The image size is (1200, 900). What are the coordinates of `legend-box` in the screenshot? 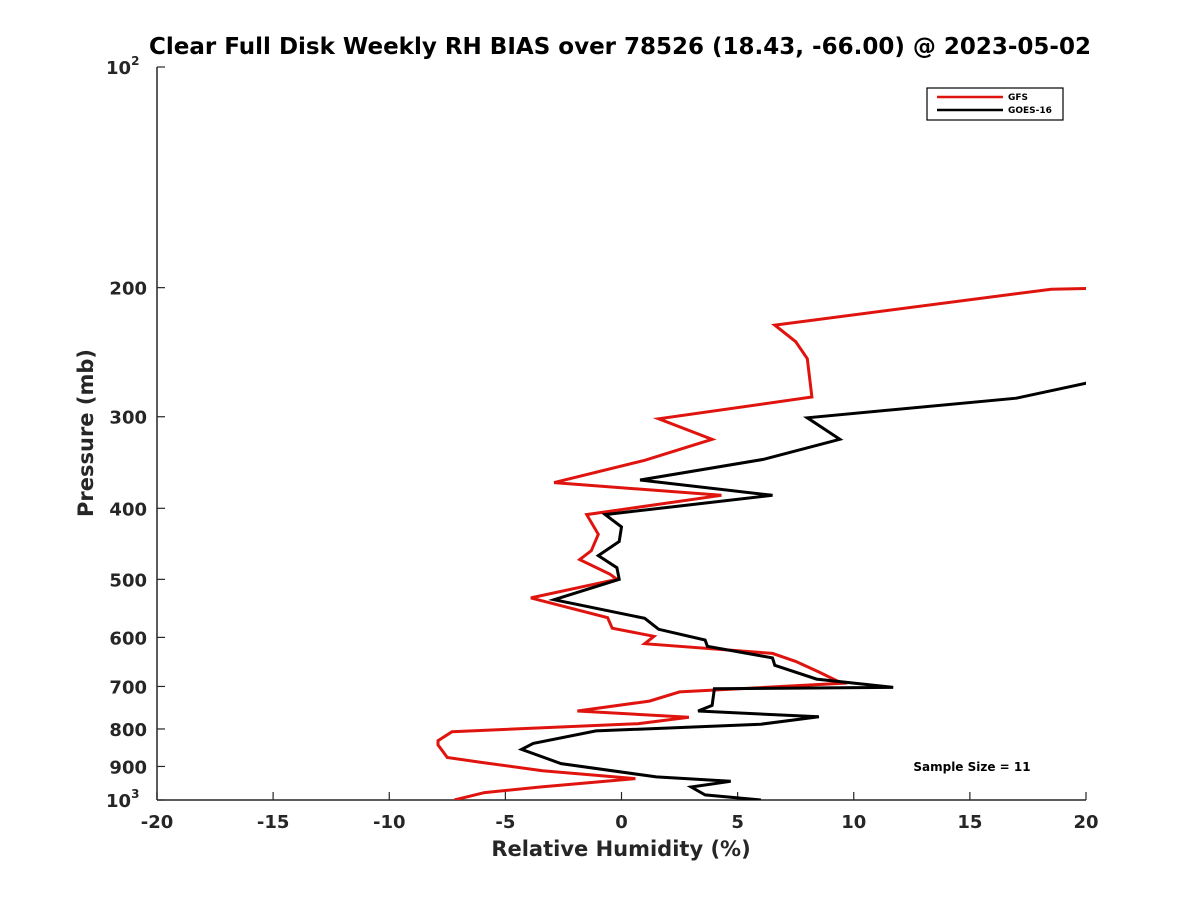 It's located at (995, 104).